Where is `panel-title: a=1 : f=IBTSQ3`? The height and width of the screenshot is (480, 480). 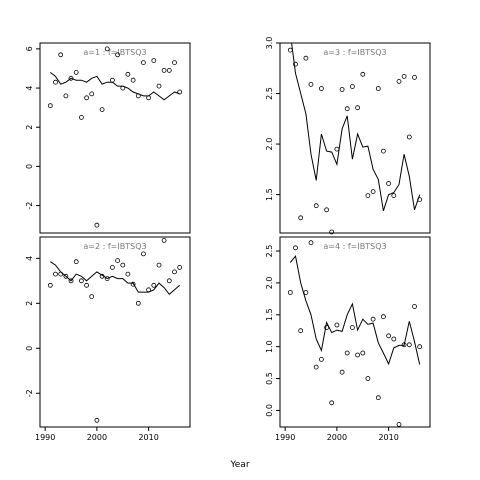
panel-title: a=1 : f=IBTSQ3 is located at coordinates (114, 52).